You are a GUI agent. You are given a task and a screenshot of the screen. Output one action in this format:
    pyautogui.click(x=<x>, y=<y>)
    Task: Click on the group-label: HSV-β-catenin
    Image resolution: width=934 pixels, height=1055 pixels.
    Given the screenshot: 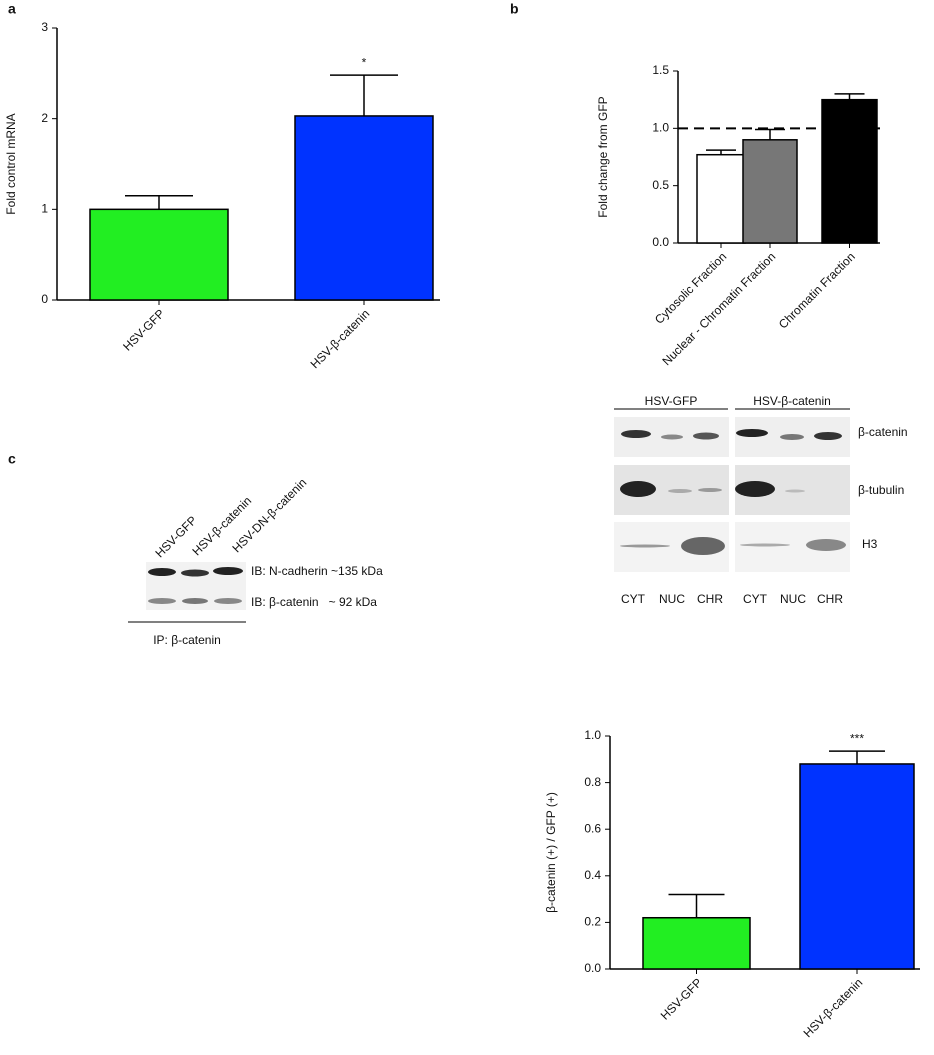 What is the action you would take?
    pyautogui.click(x=792, y=401)
    